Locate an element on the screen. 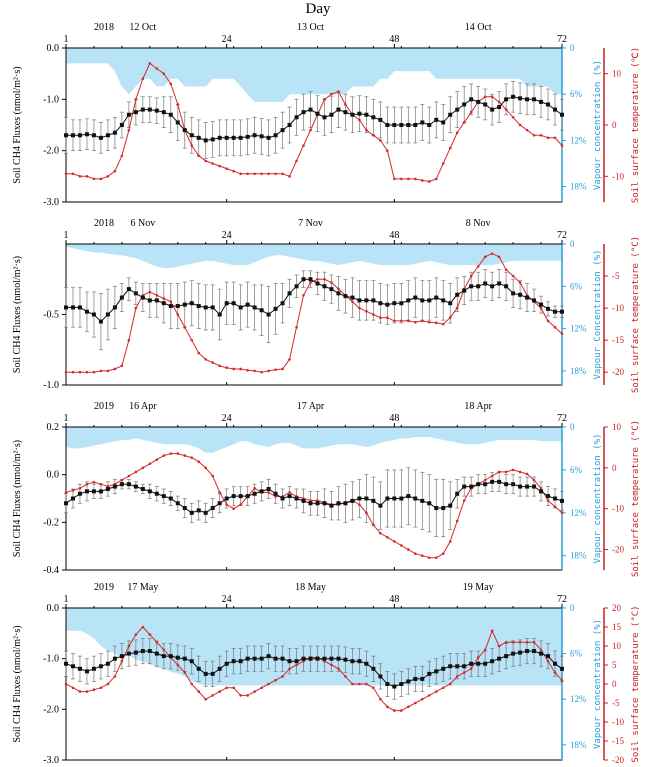  y-tick-label: -3.0 is located at coordinates (51, 202).